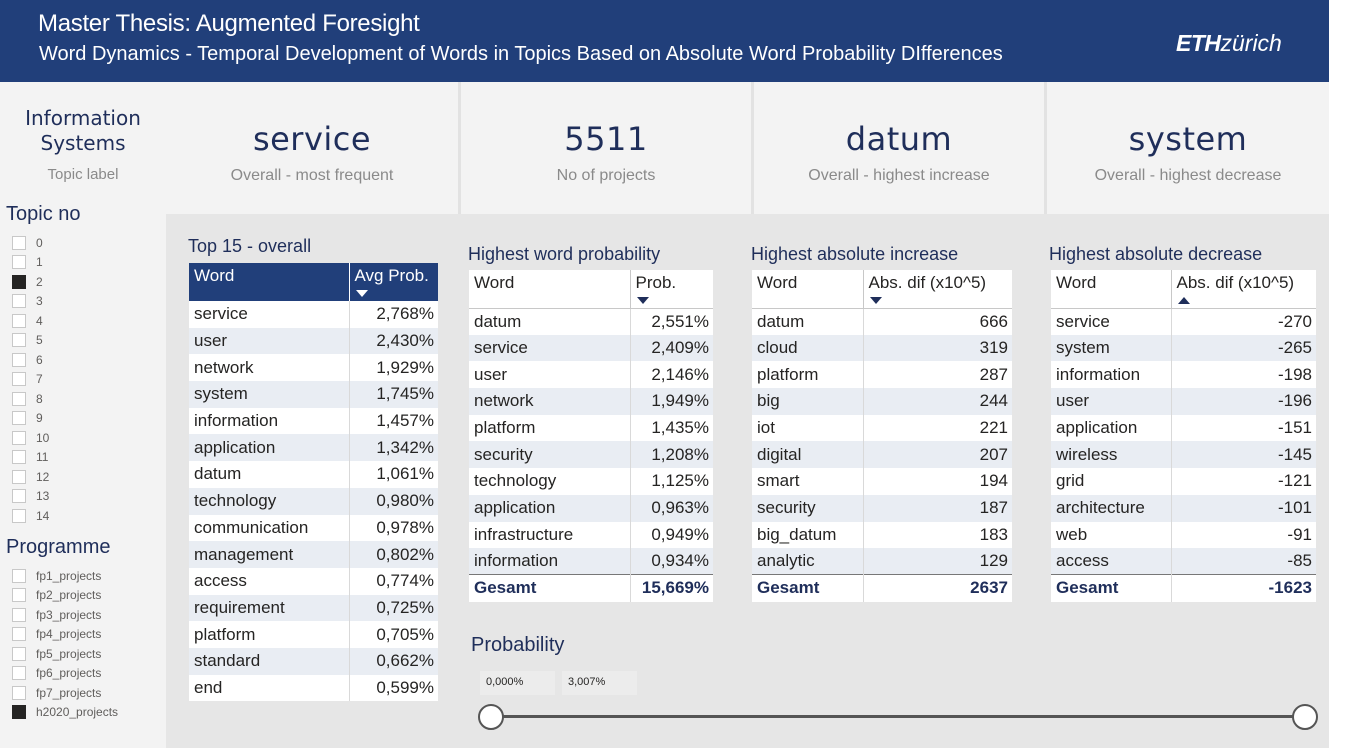 The width and height of the screenshot is (1369, 748). Describe the element at coordinates (313, 368) in the screenshot. I see `table-row: network 1,929%` at that location.